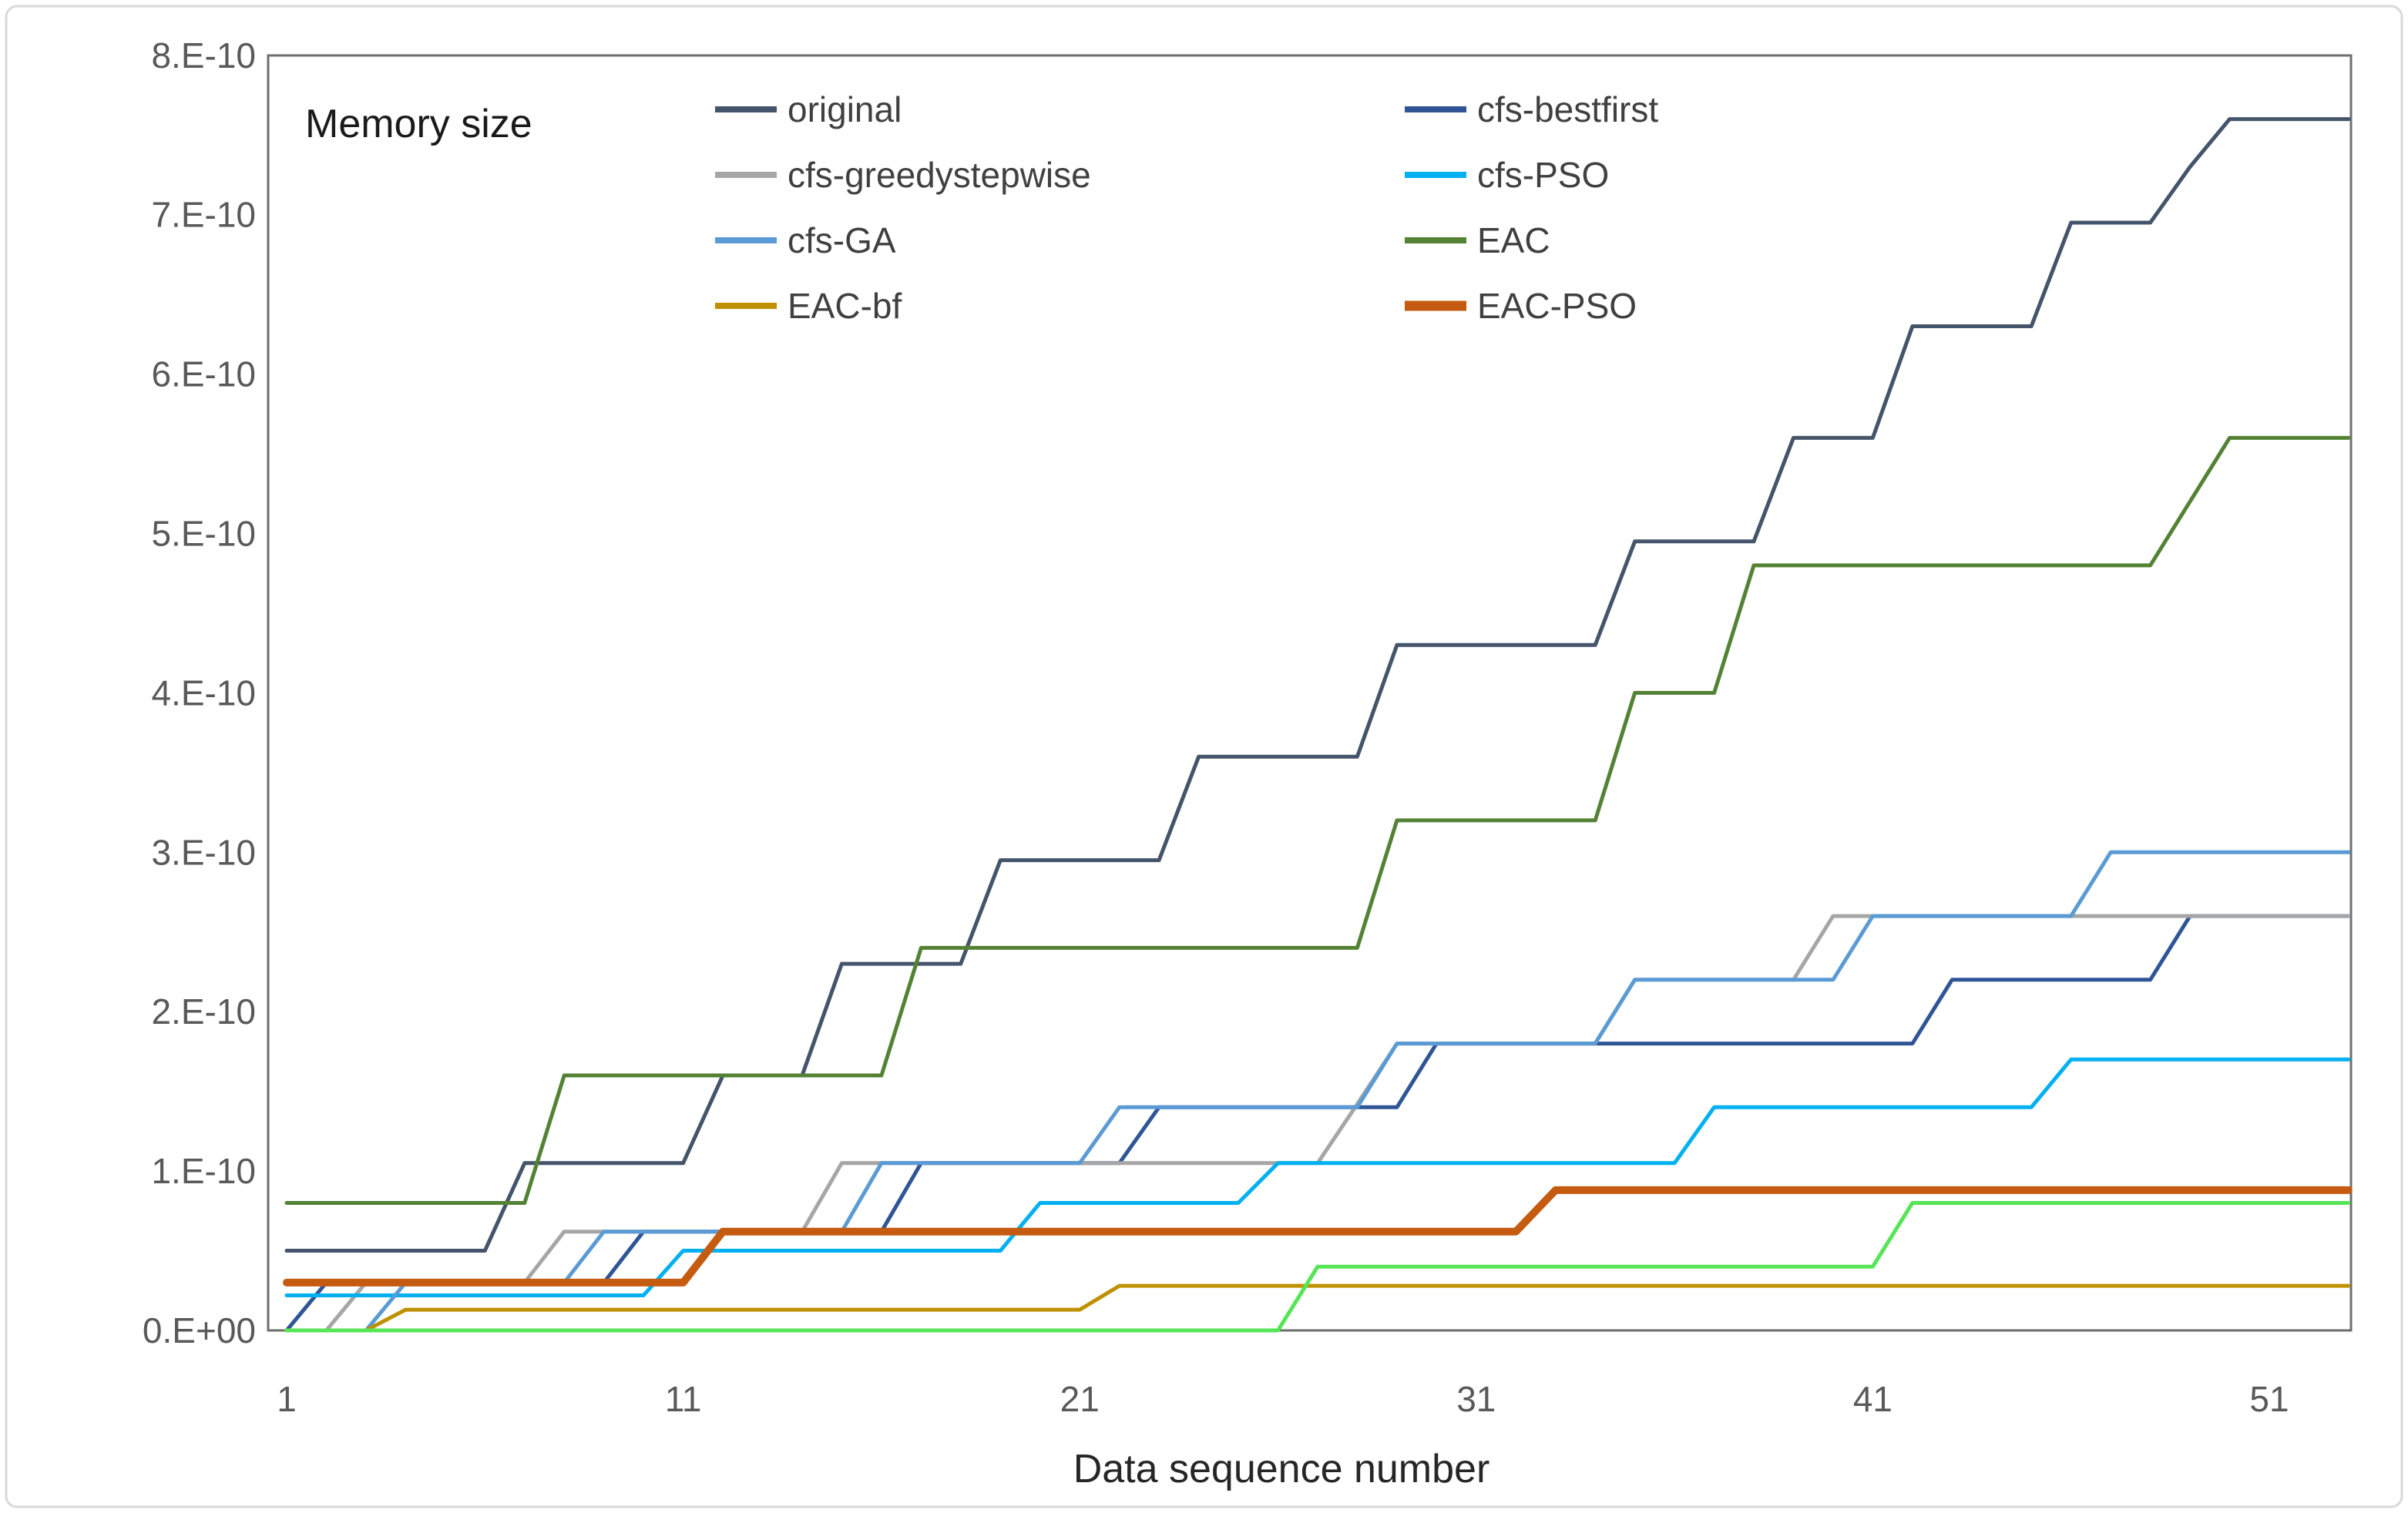 This screenshot has height=1513, width=2408. What do you see at coordinates (204, 55) in the screenshot?
I see `y-axis-tick-label: 8.E-10` at bounding box center [204, 55].